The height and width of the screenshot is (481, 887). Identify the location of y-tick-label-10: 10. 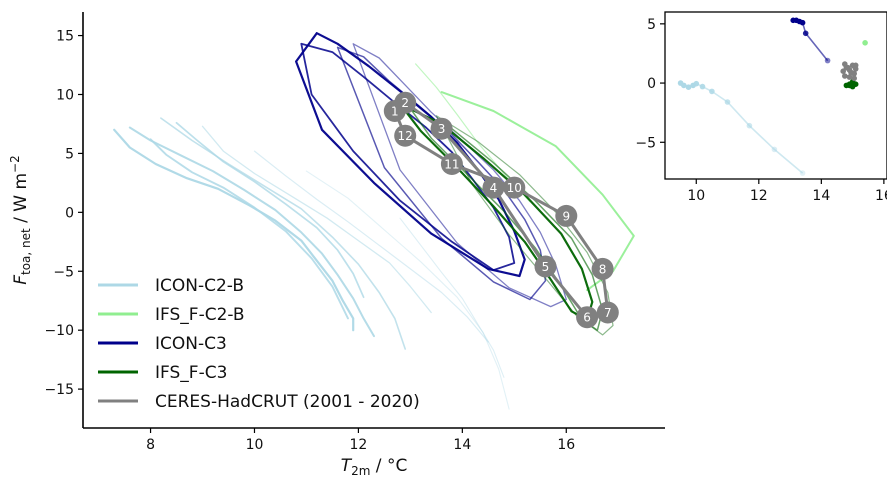
(65, 95).